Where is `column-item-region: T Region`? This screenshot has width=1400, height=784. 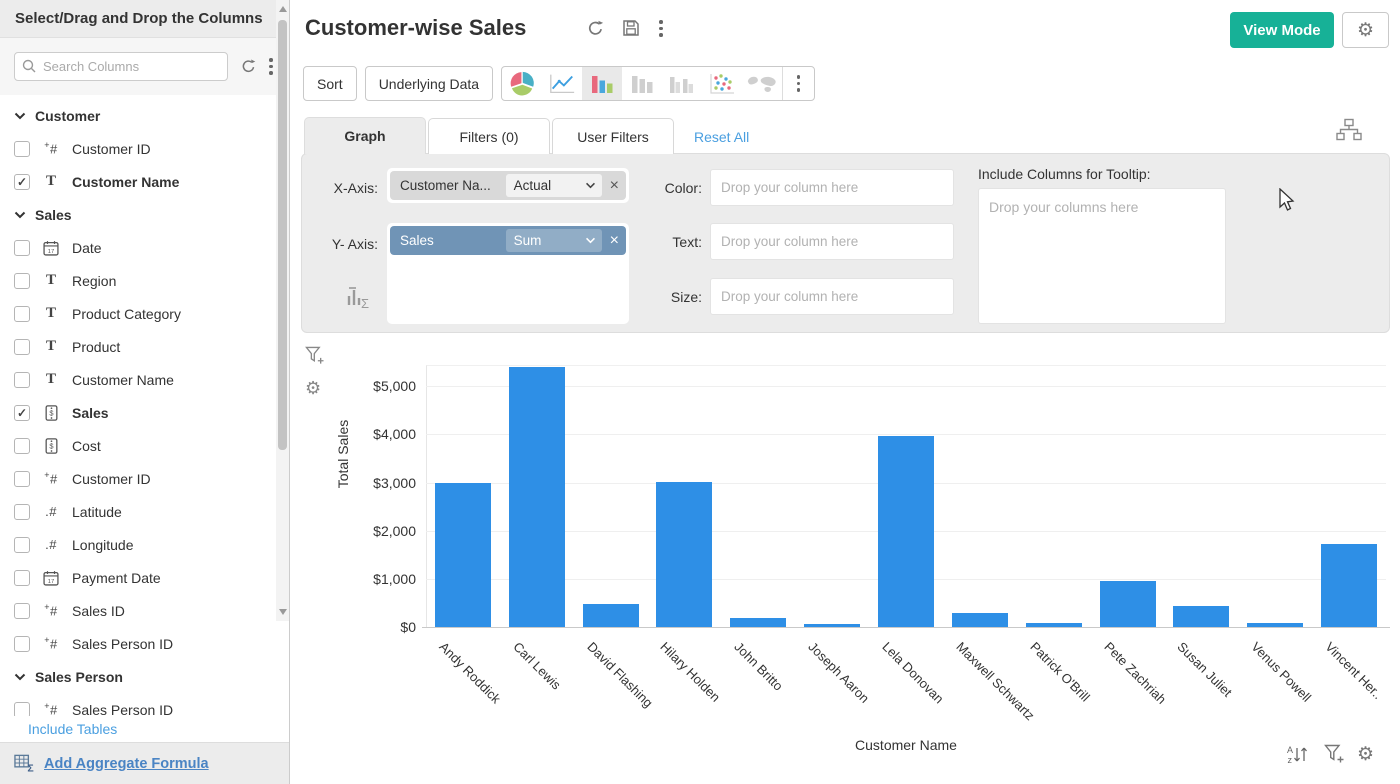 column-item-region: T Region is located at coordinates (151, 280).